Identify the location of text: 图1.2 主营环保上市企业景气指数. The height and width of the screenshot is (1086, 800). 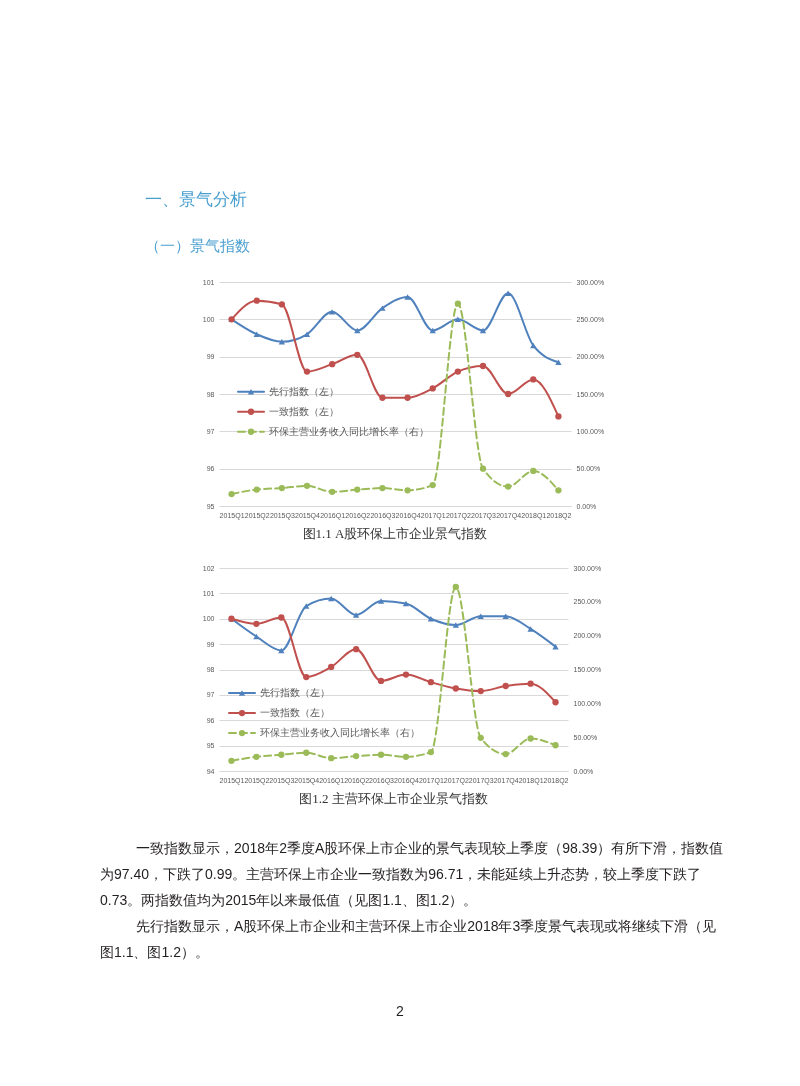
(393, 798).